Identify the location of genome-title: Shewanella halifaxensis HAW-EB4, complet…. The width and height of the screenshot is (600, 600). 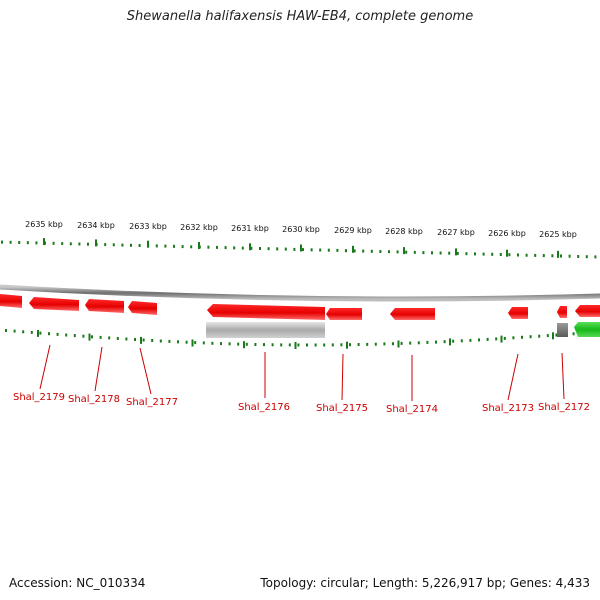
(300, 16).